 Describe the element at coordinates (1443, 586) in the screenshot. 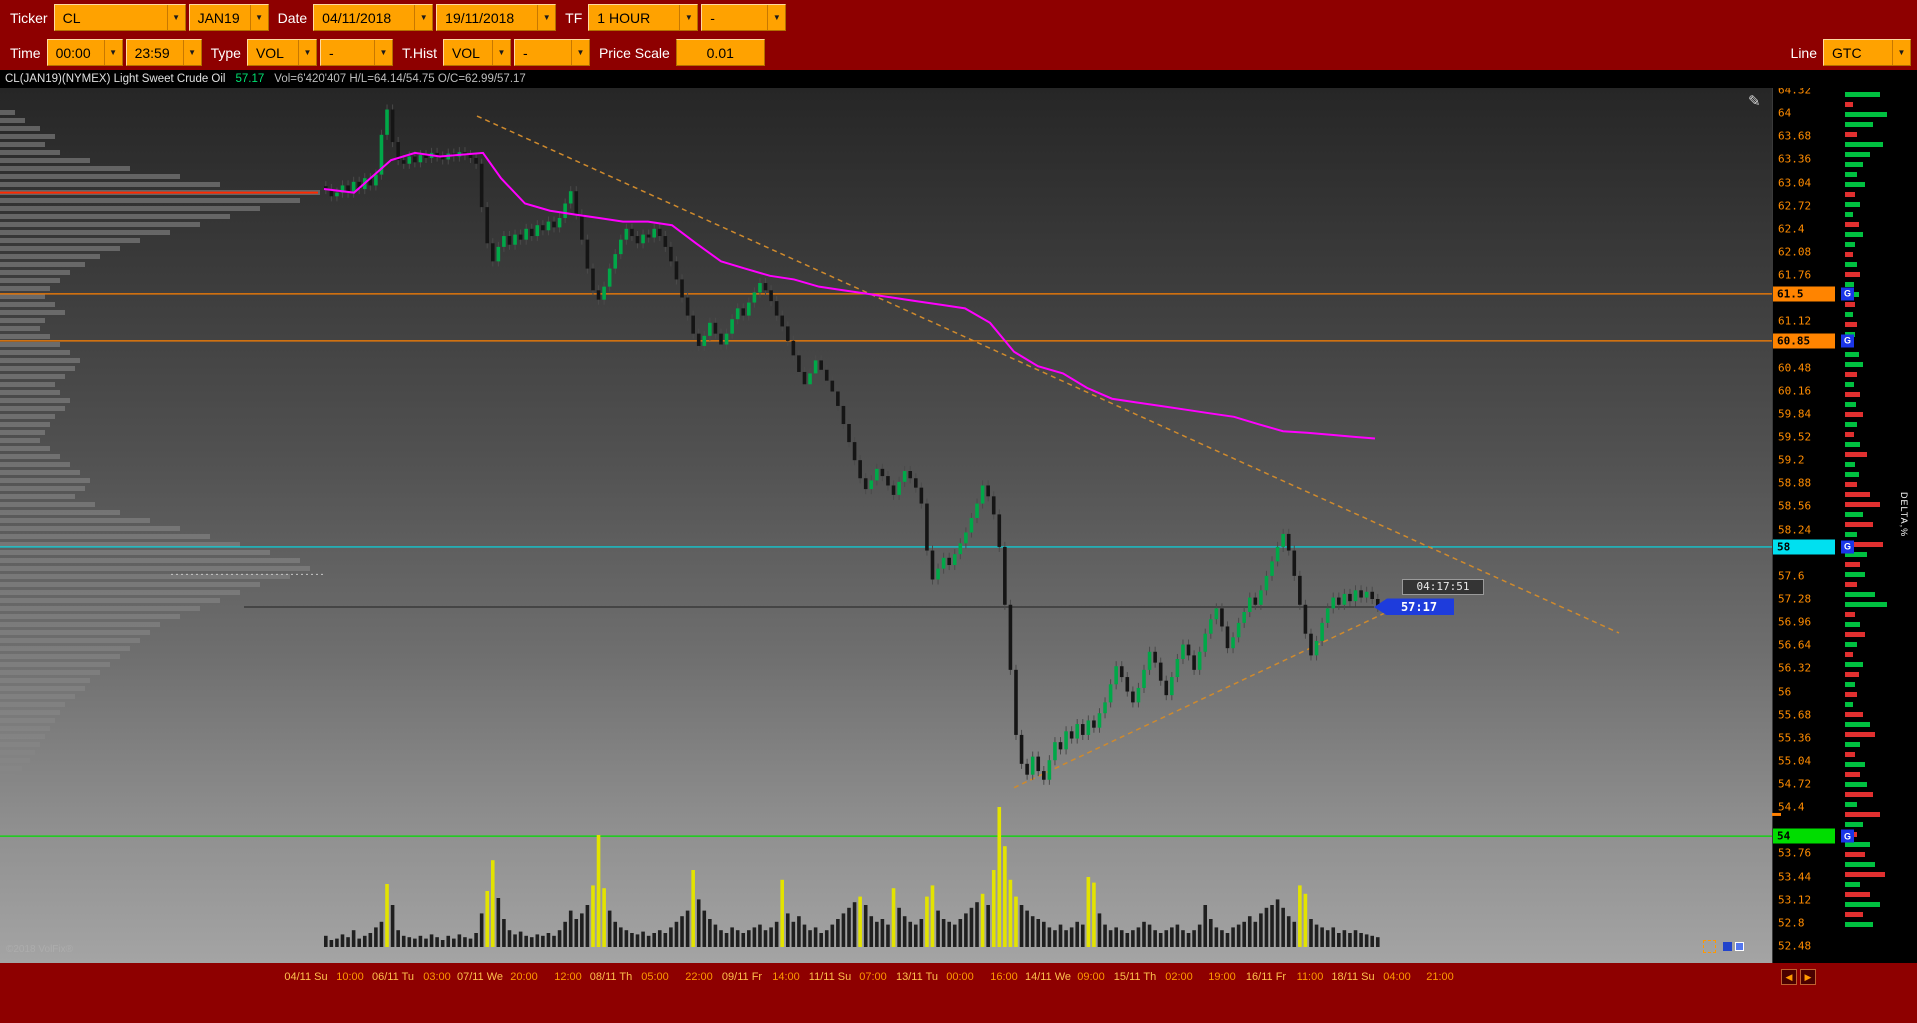

I see `bar-countdown-tooltip: 04:17:51` at that location.